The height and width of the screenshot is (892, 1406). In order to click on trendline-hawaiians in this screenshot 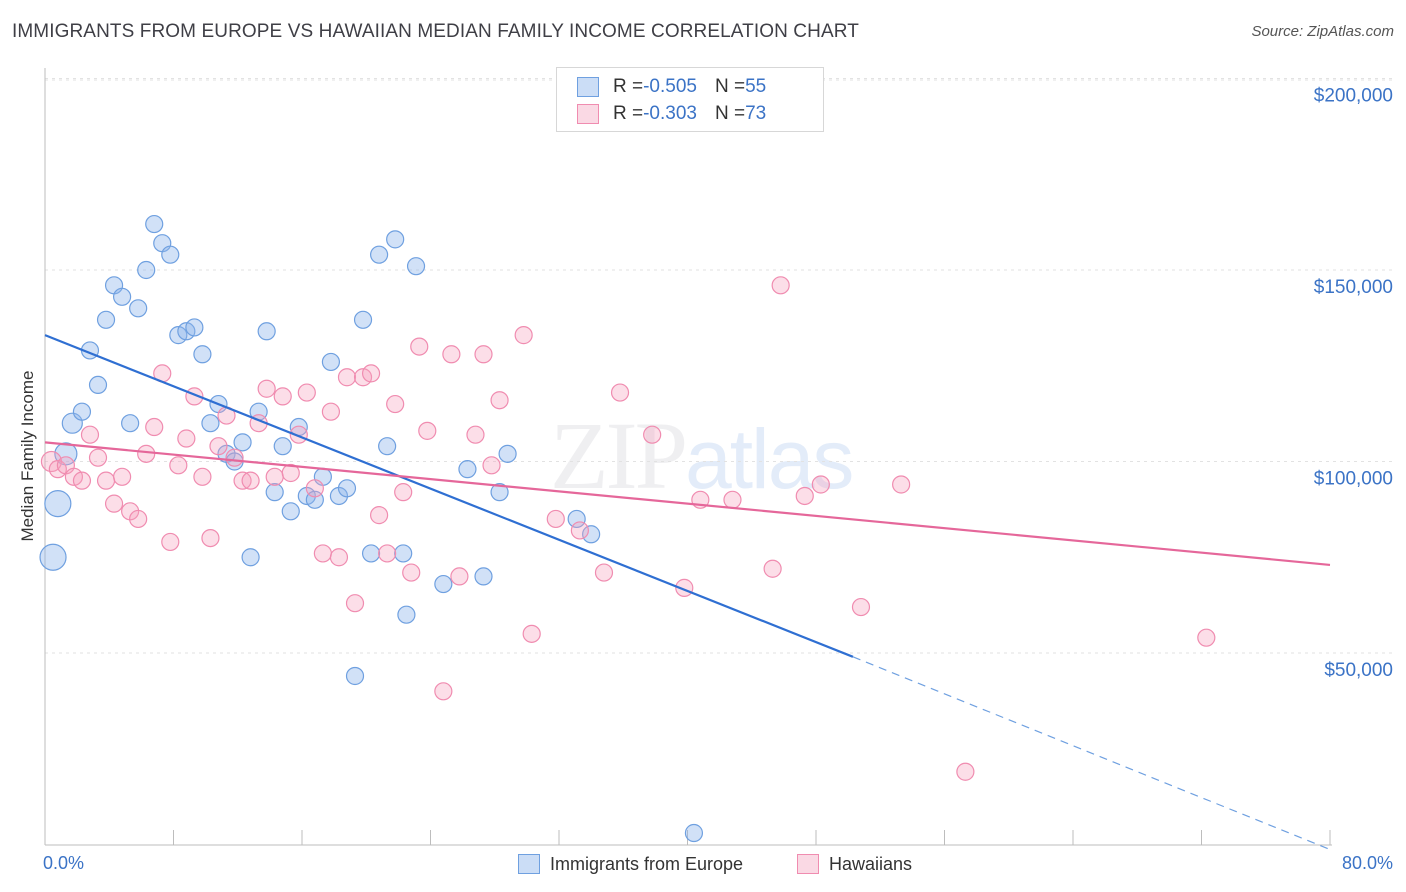, I will do `click(687, 504)`.